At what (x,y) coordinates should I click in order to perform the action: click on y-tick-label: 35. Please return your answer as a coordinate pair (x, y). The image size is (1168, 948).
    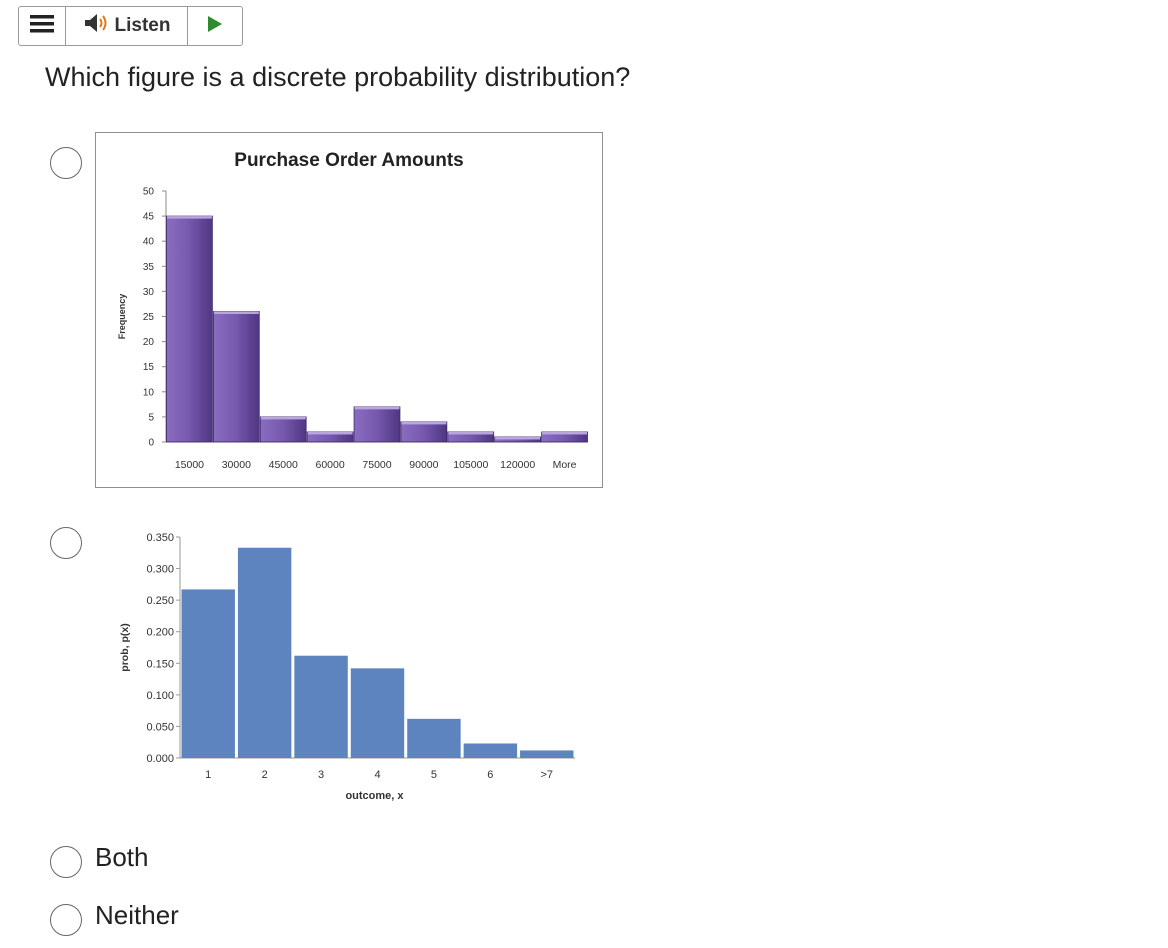
    Looking at the image, I should click on (149, 267).